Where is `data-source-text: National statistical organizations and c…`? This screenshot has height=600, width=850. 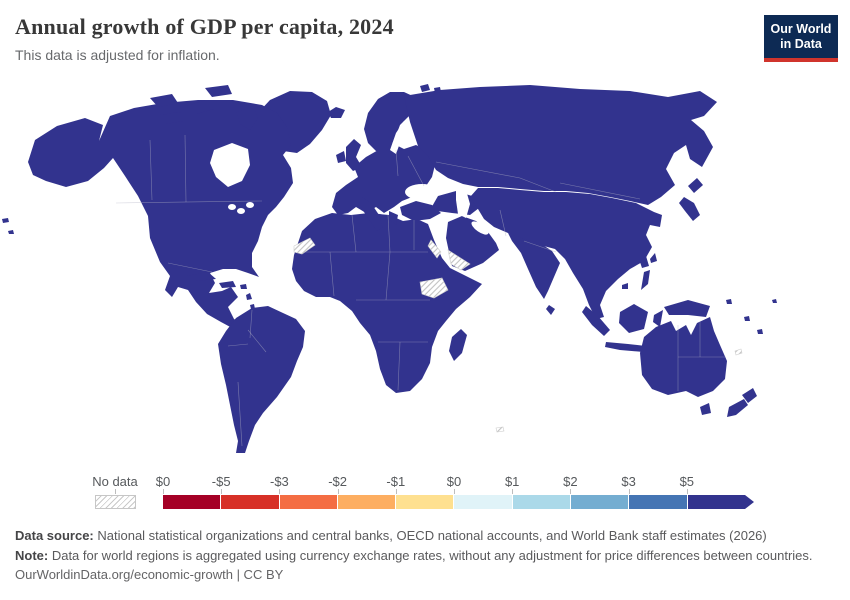 data-source-text: National statistical organizations and c… is located at coordinates (430, 535).